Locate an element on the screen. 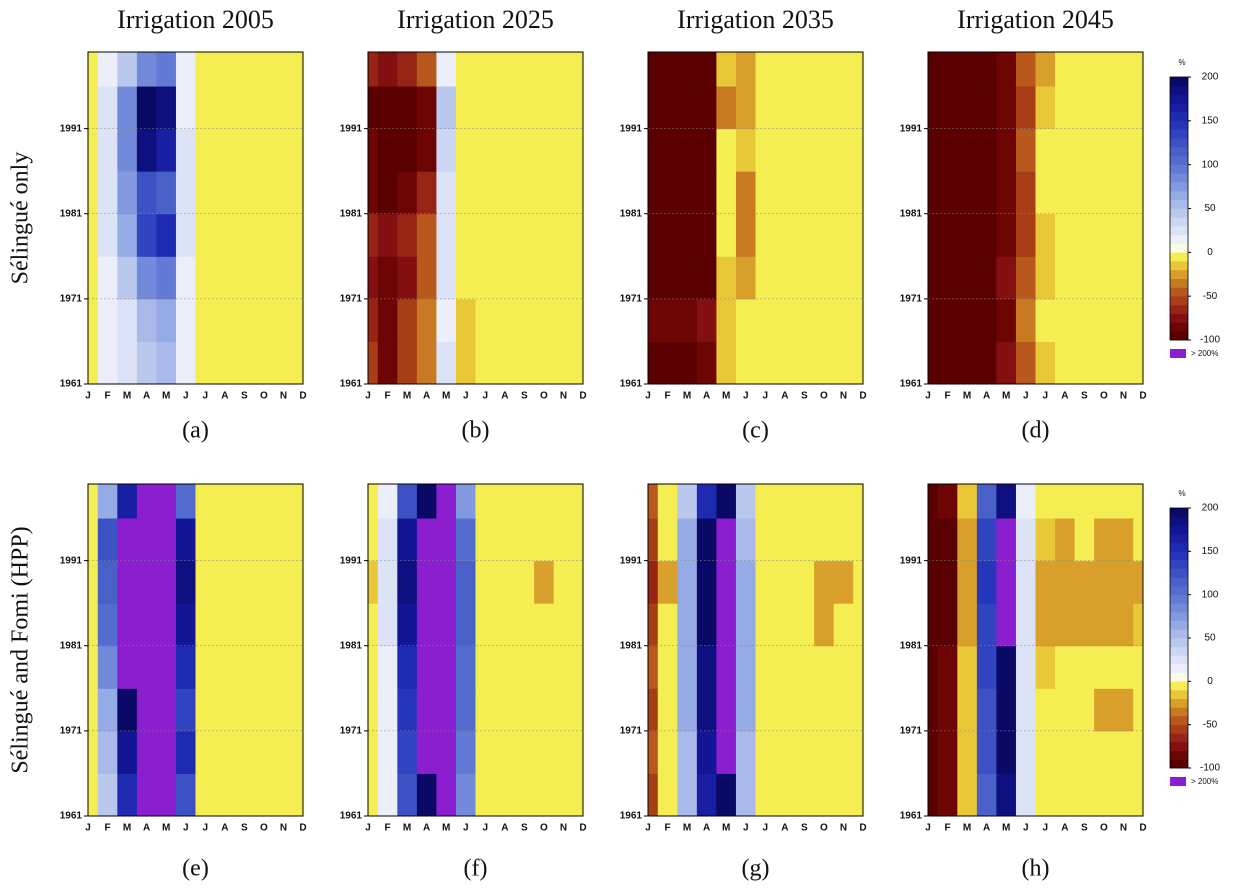 This screenshot has width=1238, height=888. panel-caption: (e) is located at coordinates (195, 869).